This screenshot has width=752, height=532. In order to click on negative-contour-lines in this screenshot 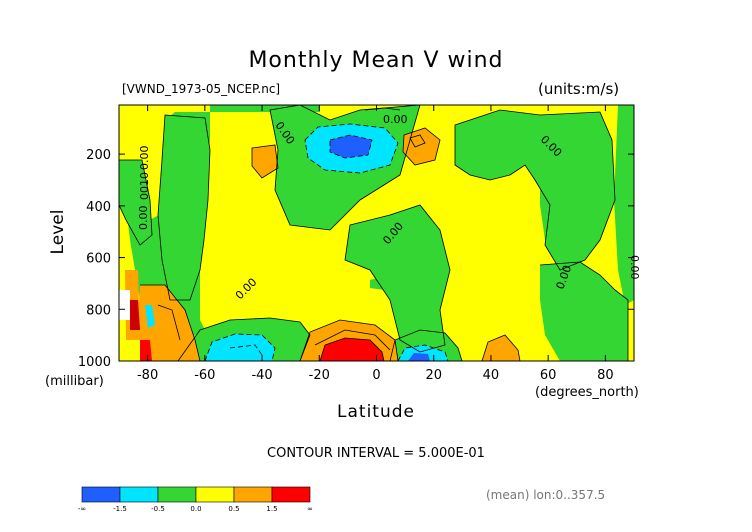, I will do `click(326, 242)`.